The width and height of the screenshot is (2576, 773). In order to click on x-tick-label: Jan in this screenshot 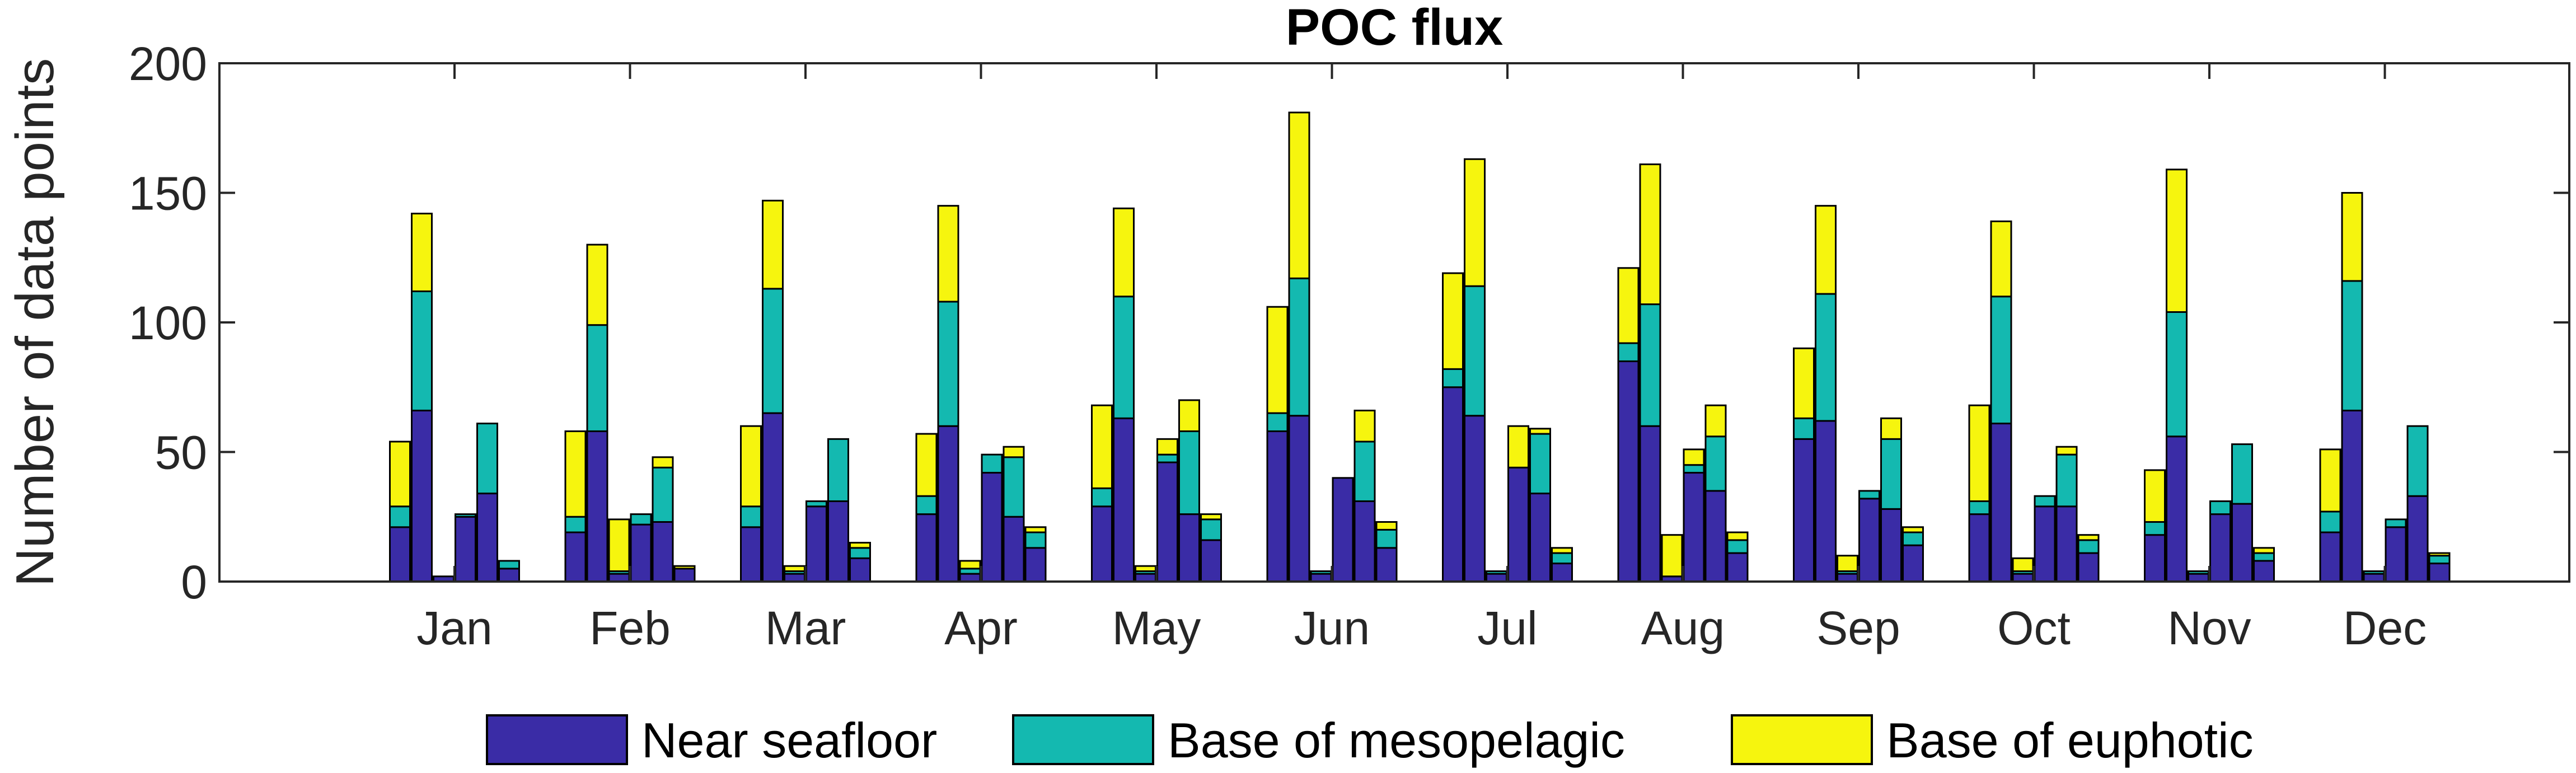, I will do `click(454, 628)`.